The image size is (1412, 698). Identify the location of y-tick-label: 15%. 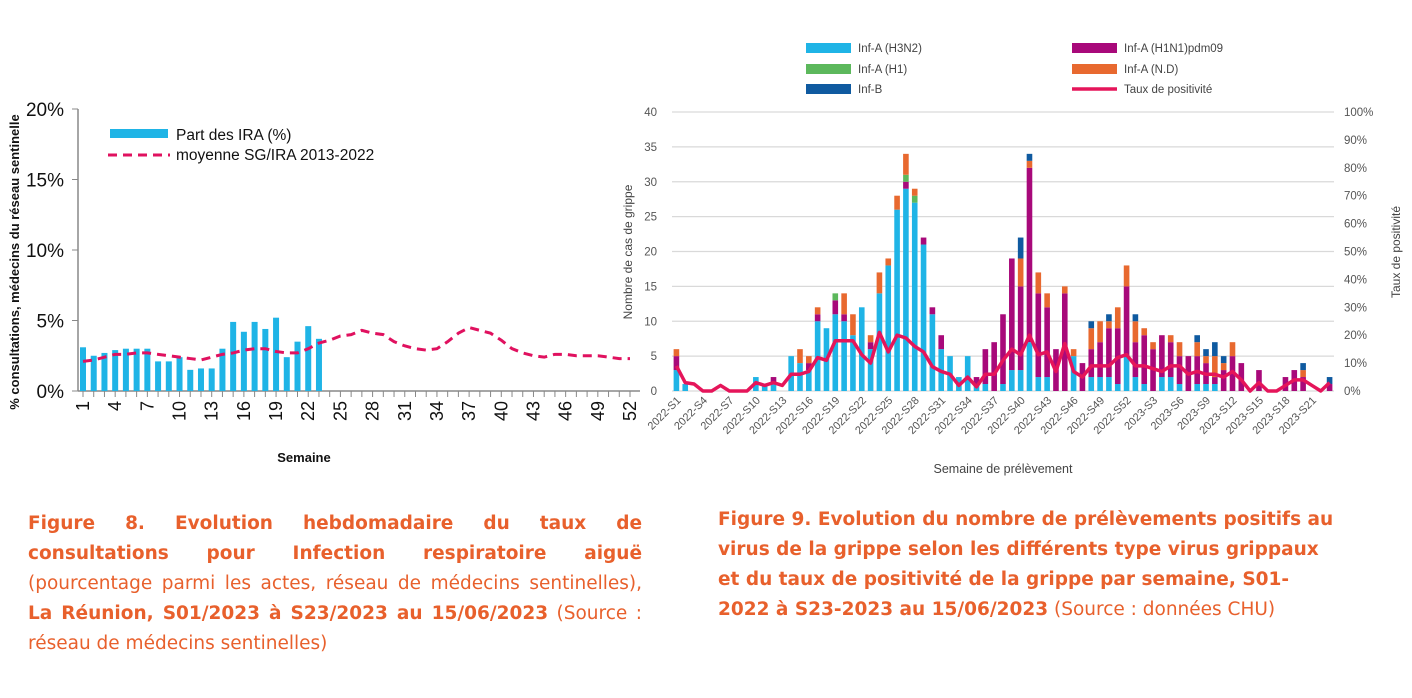
(45, 181).